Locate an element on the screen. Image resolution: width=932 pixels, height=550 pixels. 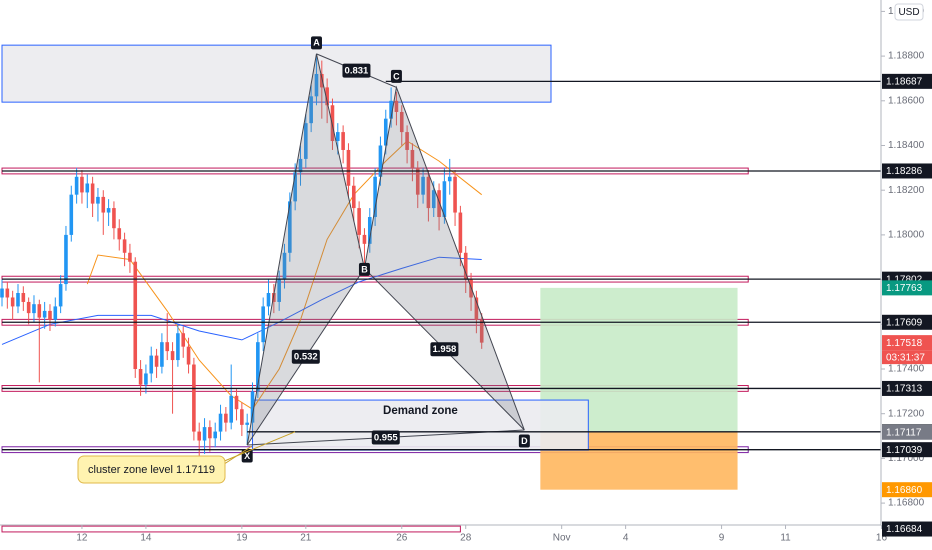
x-tick-label: 28 is located at coordinates (466, 538).